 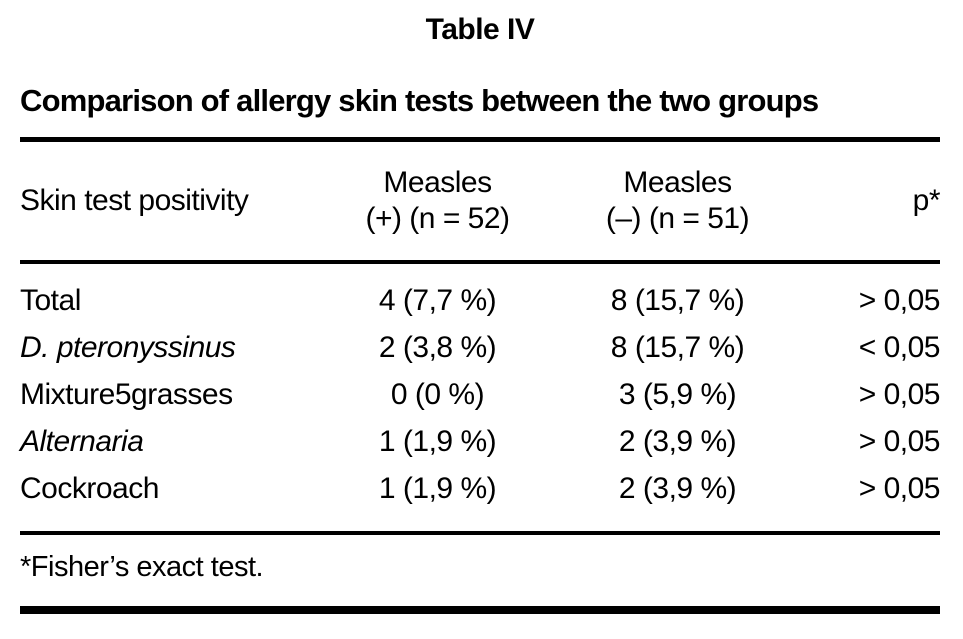 I want to click on cell-p-value: < 0,05, so click(x=899, y=347).